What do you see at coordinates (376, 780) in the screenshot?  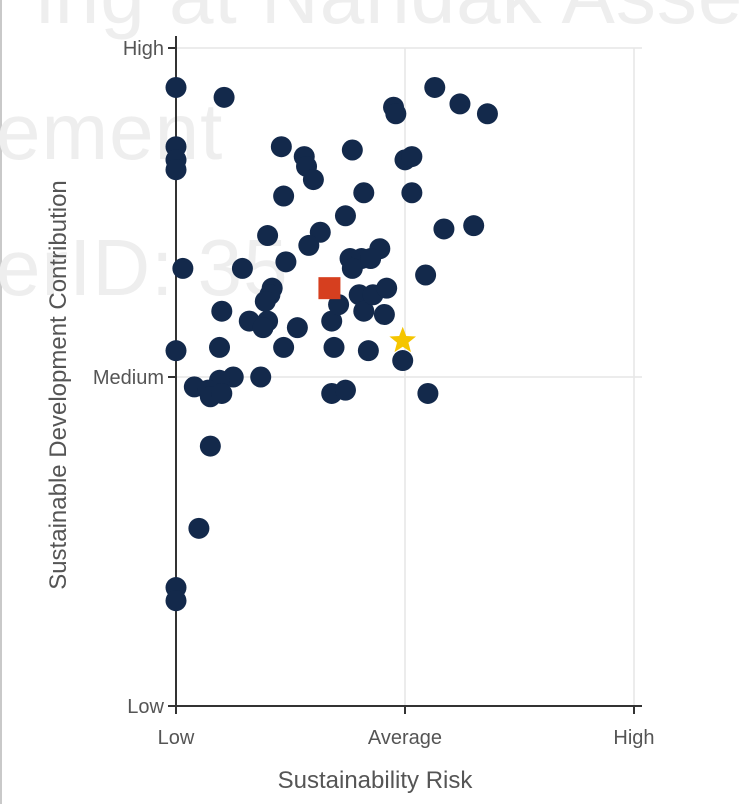 I see `x-axis-title: Sustainability Risk` at bounding box center [376, 780].